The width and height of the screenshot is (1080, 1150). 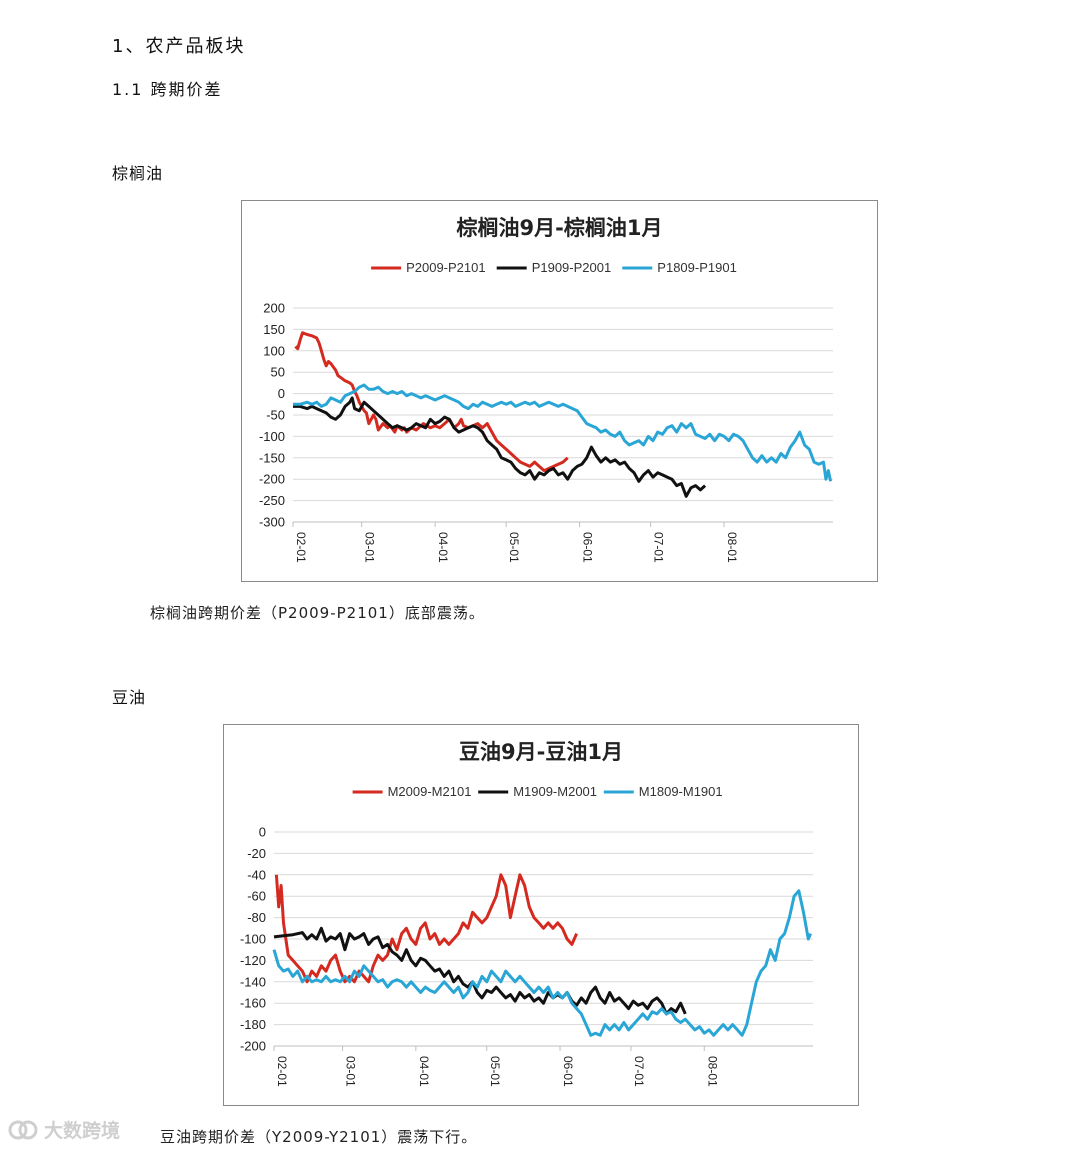 What do you see at coordinates (82, 1131) in the screenshot?
I see `watermark-text: 大数跨境` at bounding box center [82, 1131].